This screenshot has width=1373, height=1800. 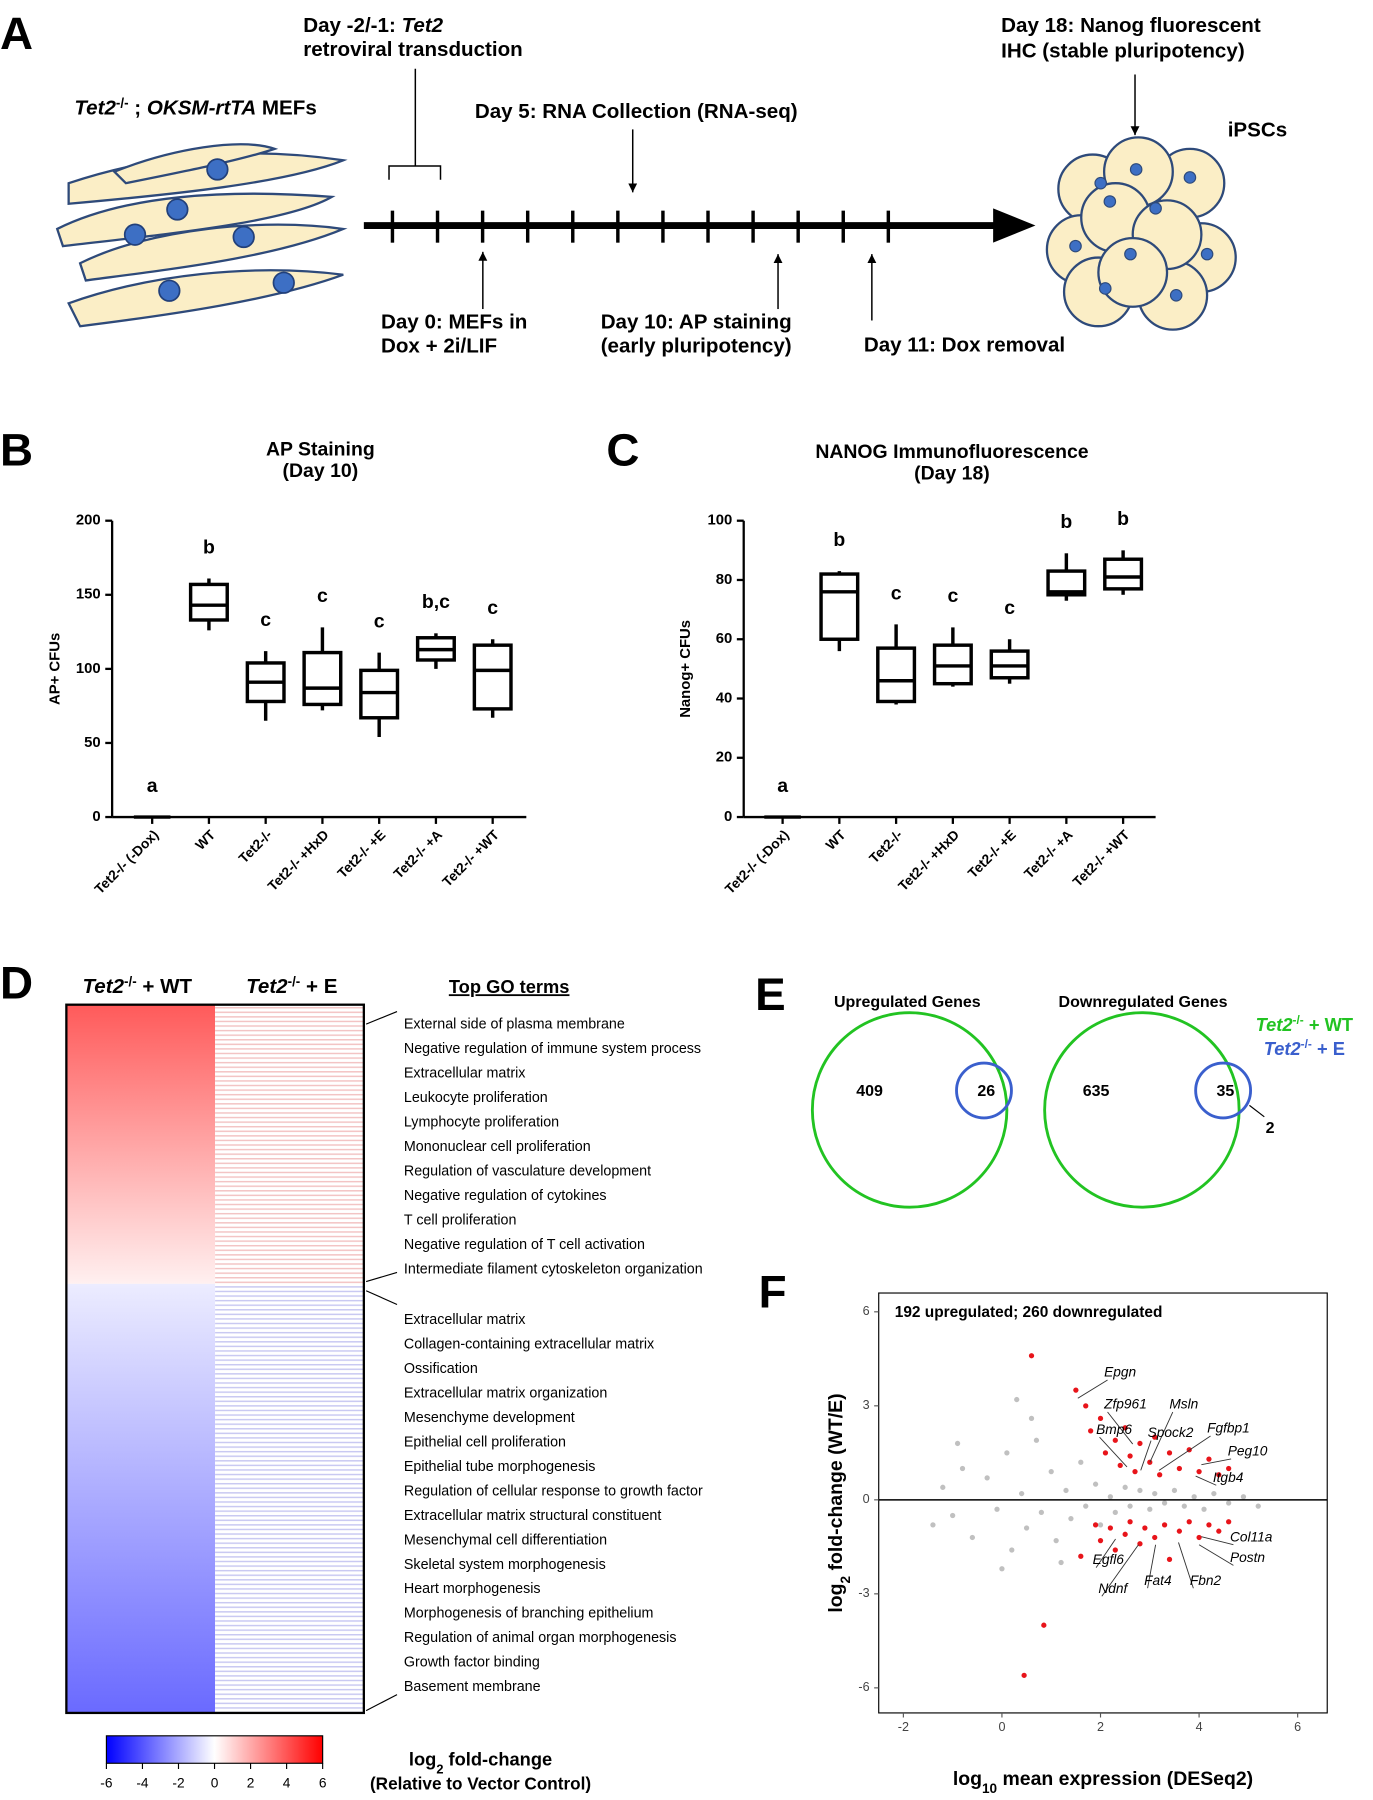 I want to click on venn-circle, so click(x=1142, y=1110).